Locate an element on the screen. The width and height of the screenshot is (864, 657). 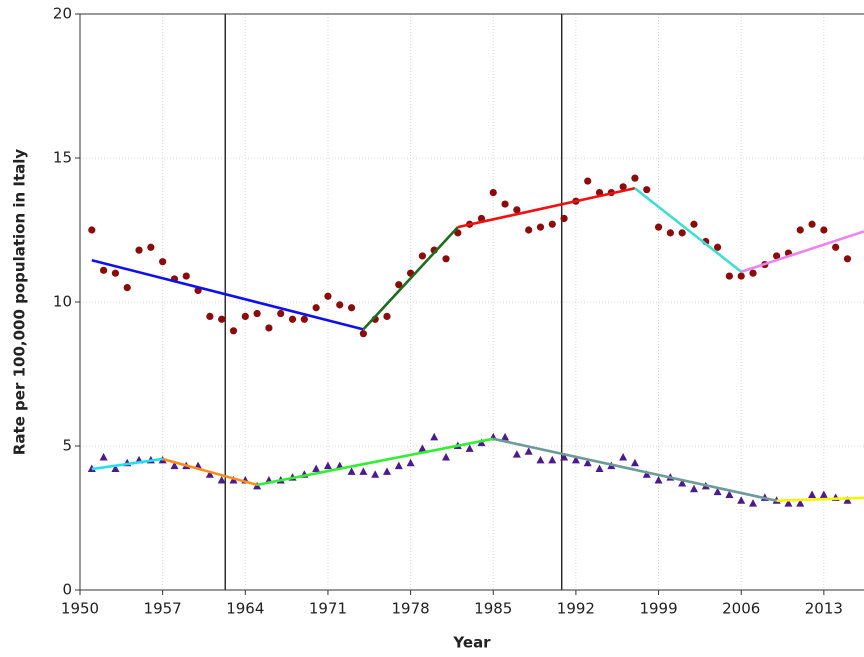
y-axis-title: Rate per 100,000 population in Italy is located at coordinates (20, 302).